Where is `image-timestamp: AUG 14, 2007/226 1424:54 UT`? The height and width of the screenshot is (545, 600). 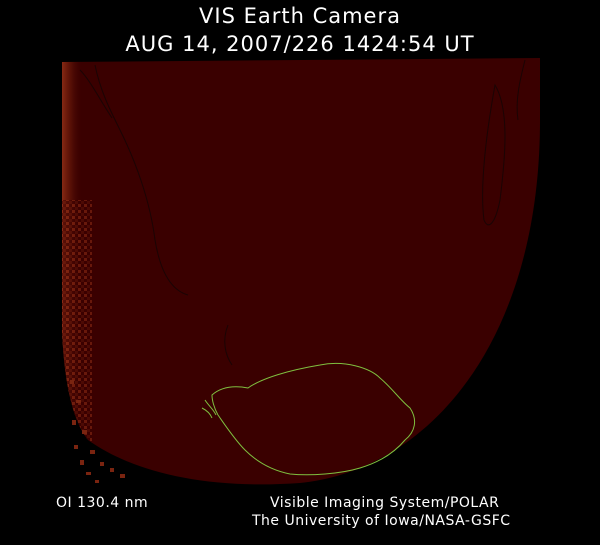 image-timestamp: AUG 14, 2007/226 1424:54 UT is located at coordinates (300, 44).